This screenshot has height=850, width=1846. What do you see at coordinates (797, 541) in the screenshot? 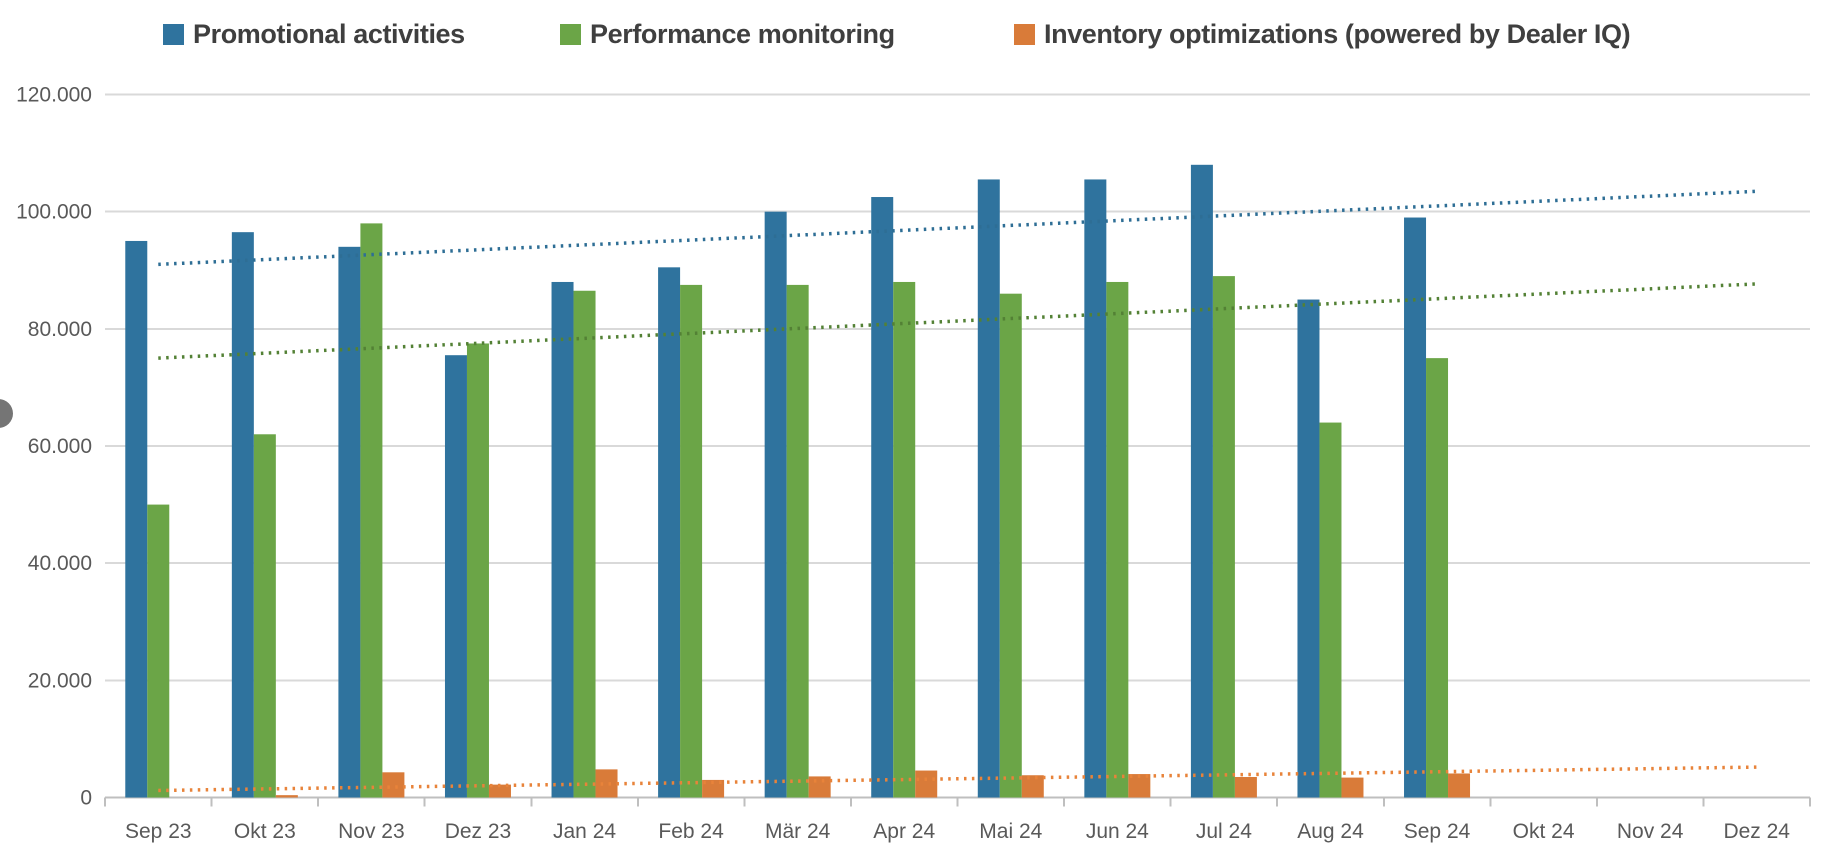
I see `bar-performance-mär-24` at bounding box center [797, 541].